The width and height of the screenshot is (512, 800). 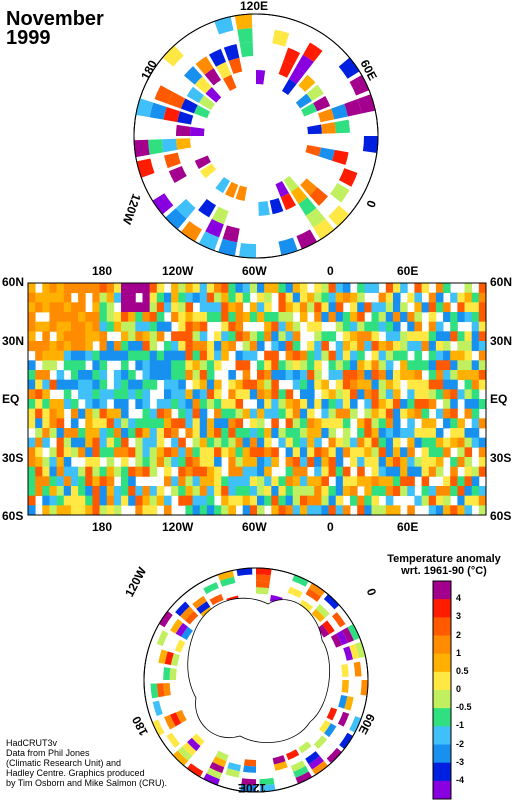 I want to click on lat-label-right-30s: 30S, so click(x=501, y=458).